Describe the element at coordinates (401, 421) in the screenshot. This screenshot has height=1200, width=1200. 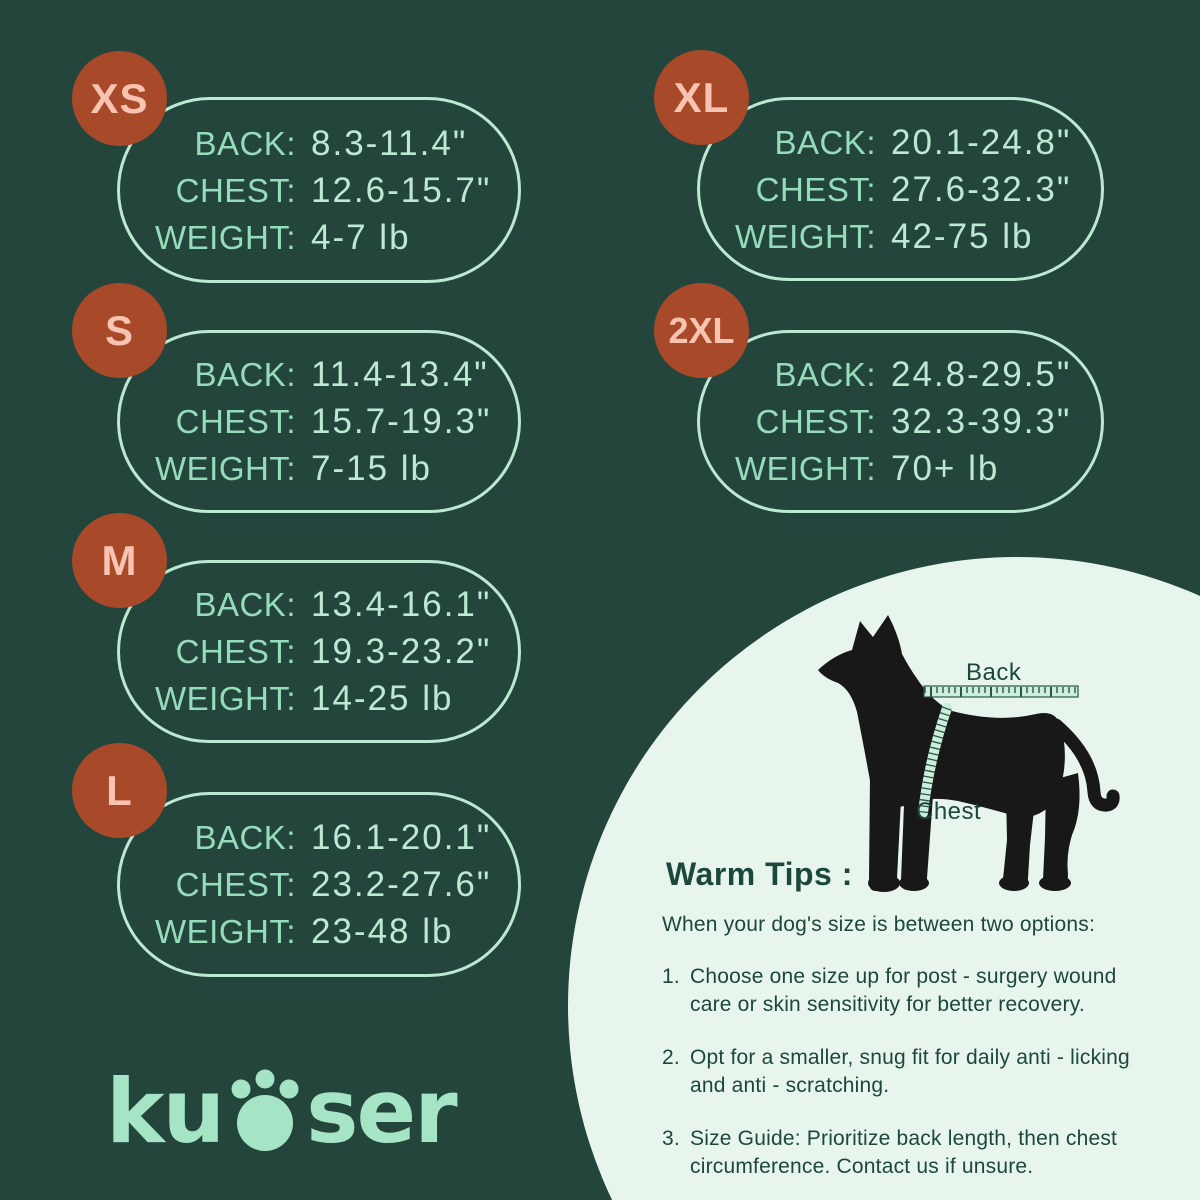
I see `measurement-value: 15.7-19.3"` at that location.